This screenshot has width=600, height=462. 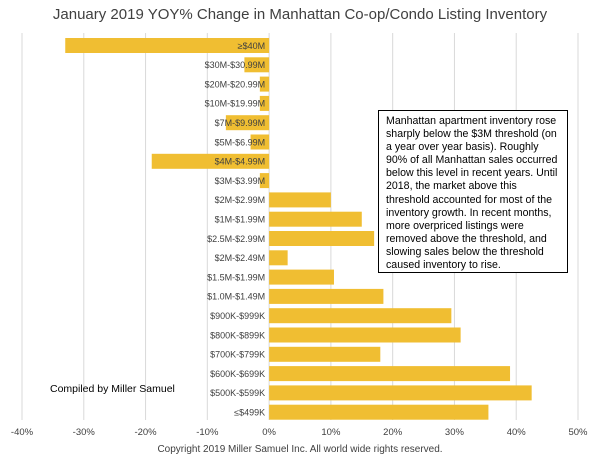 What do you see at coordinates (237, 393) in the screenshot?
I see `category-label: $500K-$599K` at bounding box center [237, 393].